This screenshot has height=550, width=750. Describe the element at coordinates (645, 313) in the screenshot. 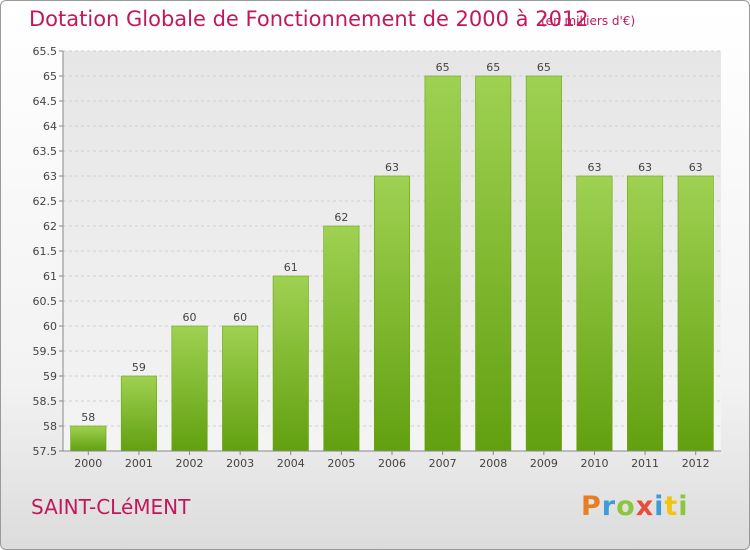

I see `bar-2011` at that location.